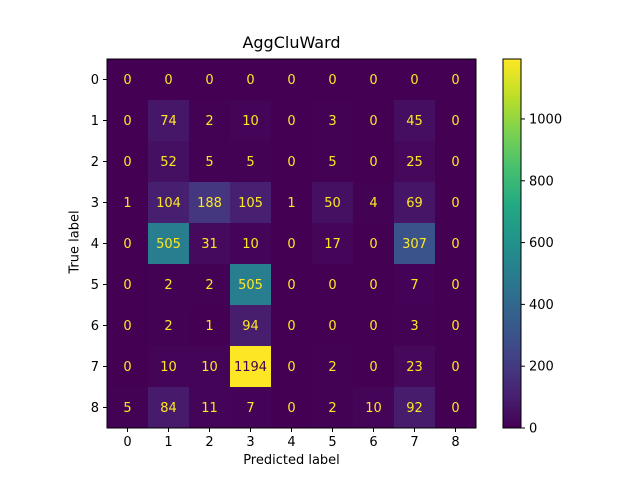 The width and height of the screenshot is (640, 480). I want to click on cell-value-label: 45, so click(414, 121).